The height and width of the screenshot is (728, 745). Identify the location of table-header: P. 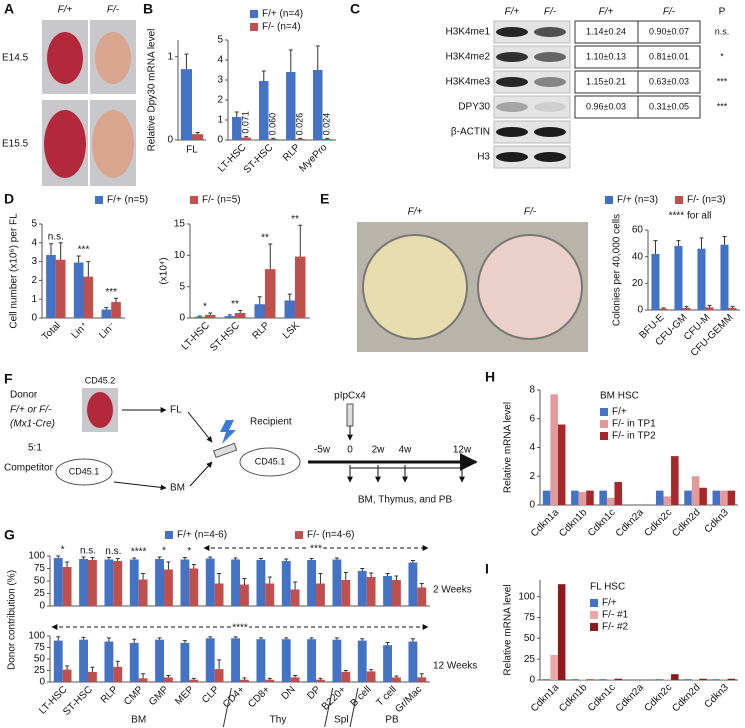
(722, 12).